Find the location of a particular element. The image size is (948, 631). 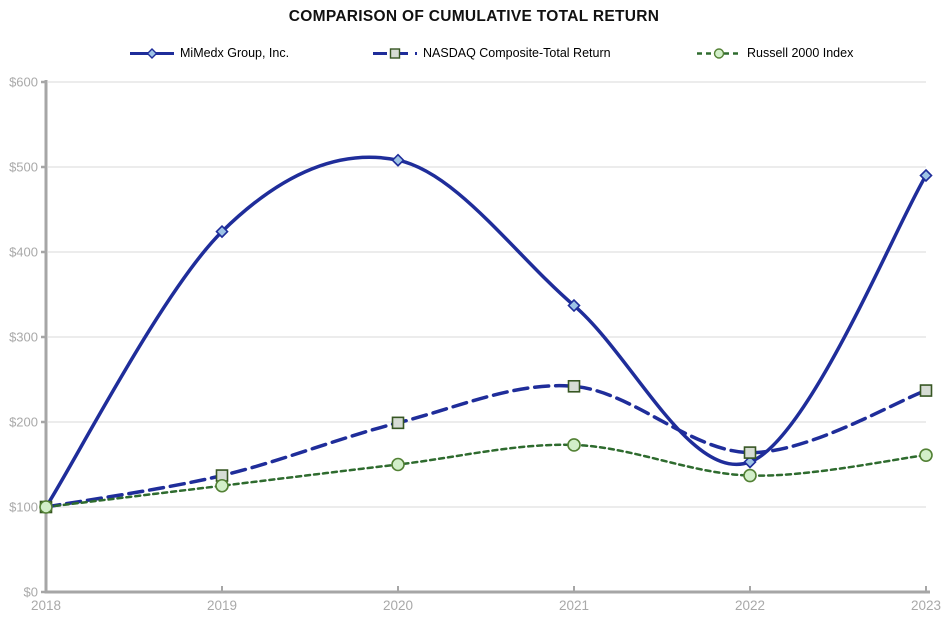

nasdaq-legend-marker is located at coordinates (395, 53).